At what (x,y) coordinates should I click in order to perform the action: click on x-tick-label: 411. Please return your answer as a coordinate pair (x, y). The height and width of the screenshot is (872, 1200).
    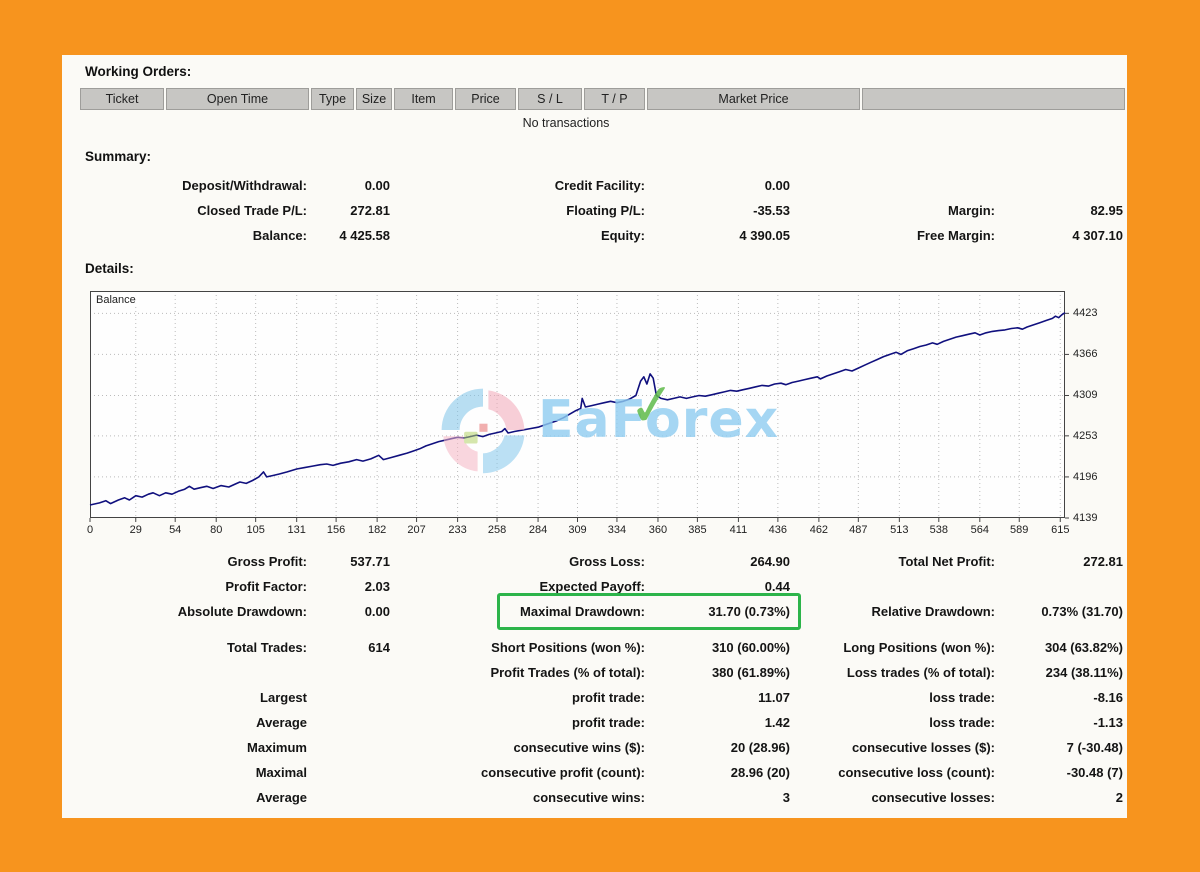
    Looking at the image, I should click on (738, 530).